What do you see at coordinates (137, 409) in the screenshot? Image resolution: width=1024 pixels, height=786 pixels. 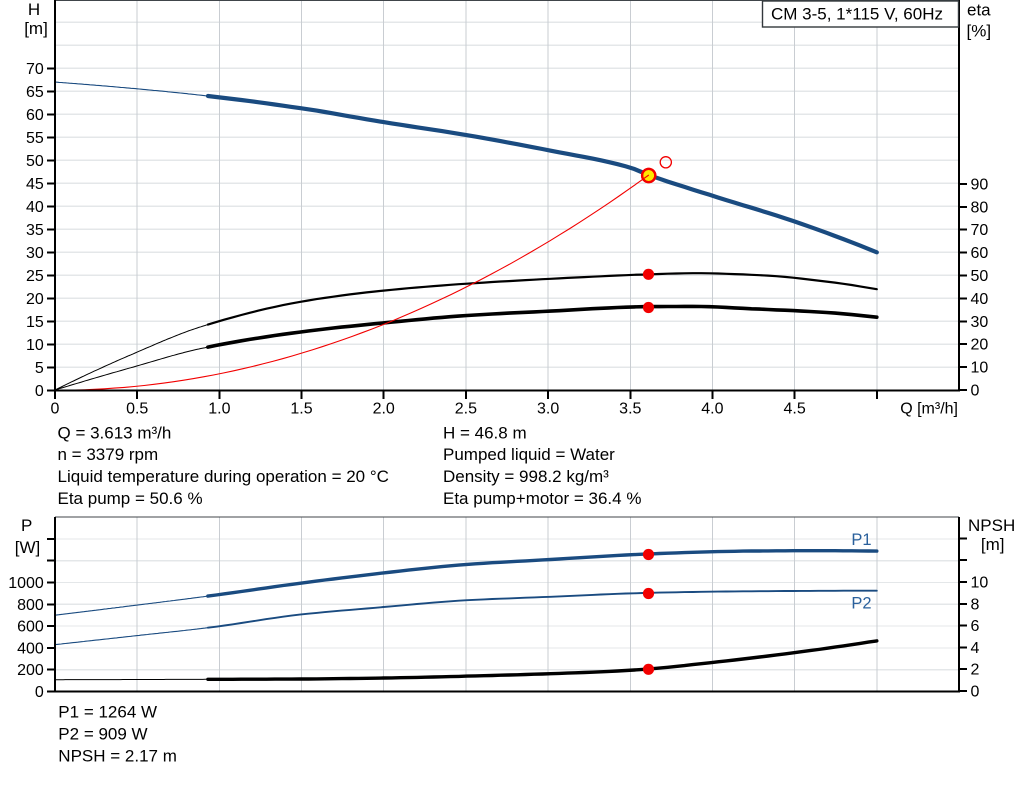 I see `svg-text: 0.5` at bounding box center [137, 409].